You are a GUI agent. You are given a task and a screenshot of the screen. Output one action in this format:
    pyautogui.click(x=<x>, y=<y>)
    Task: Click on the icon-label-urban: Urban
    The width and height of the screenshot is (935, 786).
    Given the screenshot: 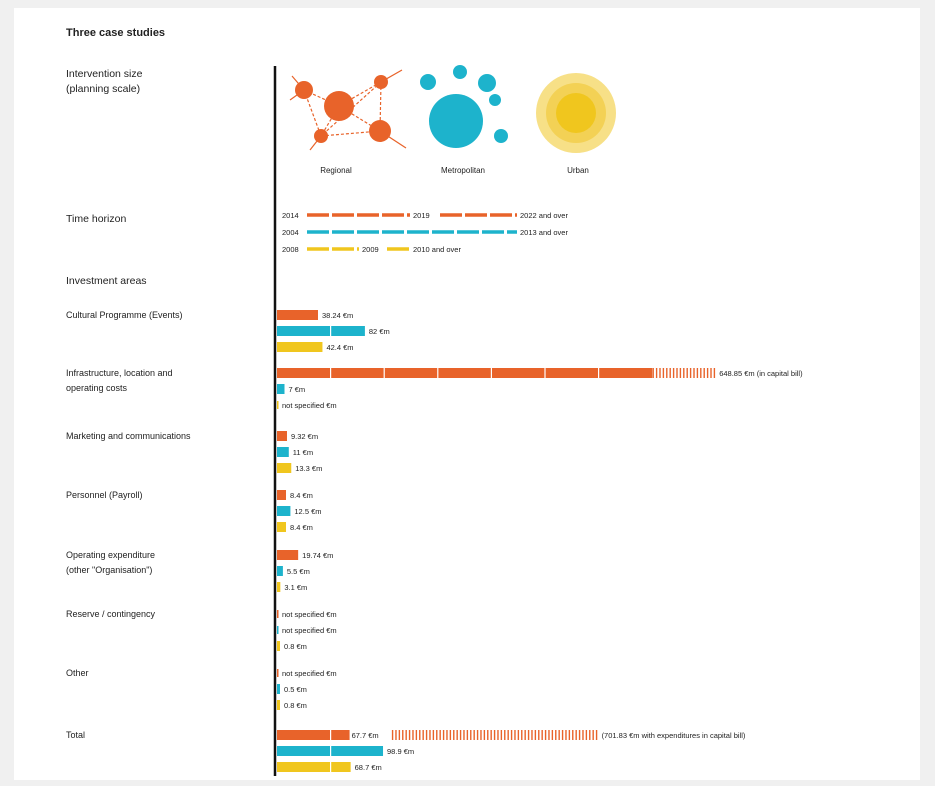 What is the action you would take?
    pyautogui.click(x=578, y=170)
    